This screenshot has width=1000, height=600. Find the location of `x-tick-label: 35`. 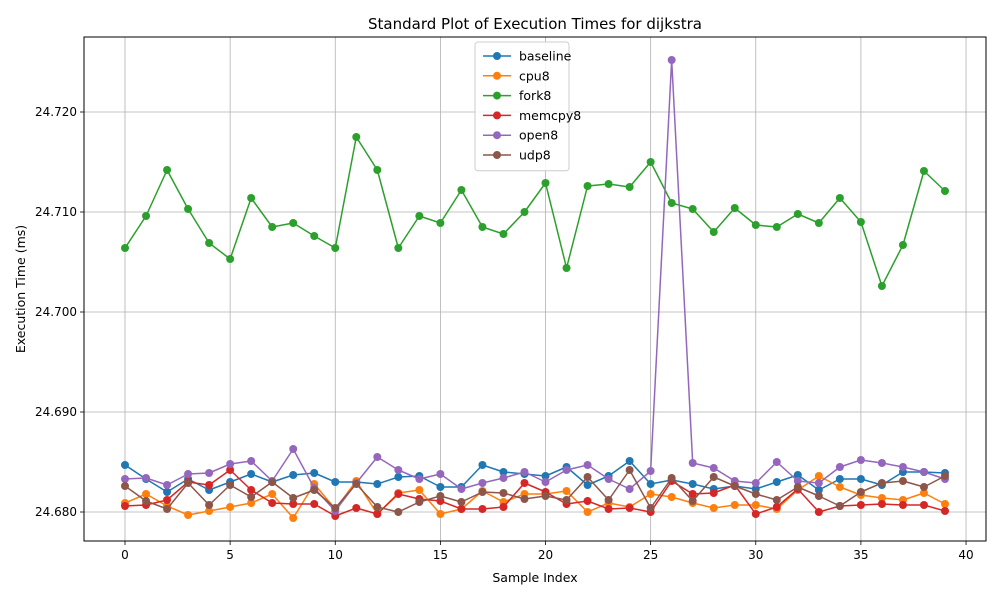

x-tick-label: 35 is located at coordinates (860, 555).